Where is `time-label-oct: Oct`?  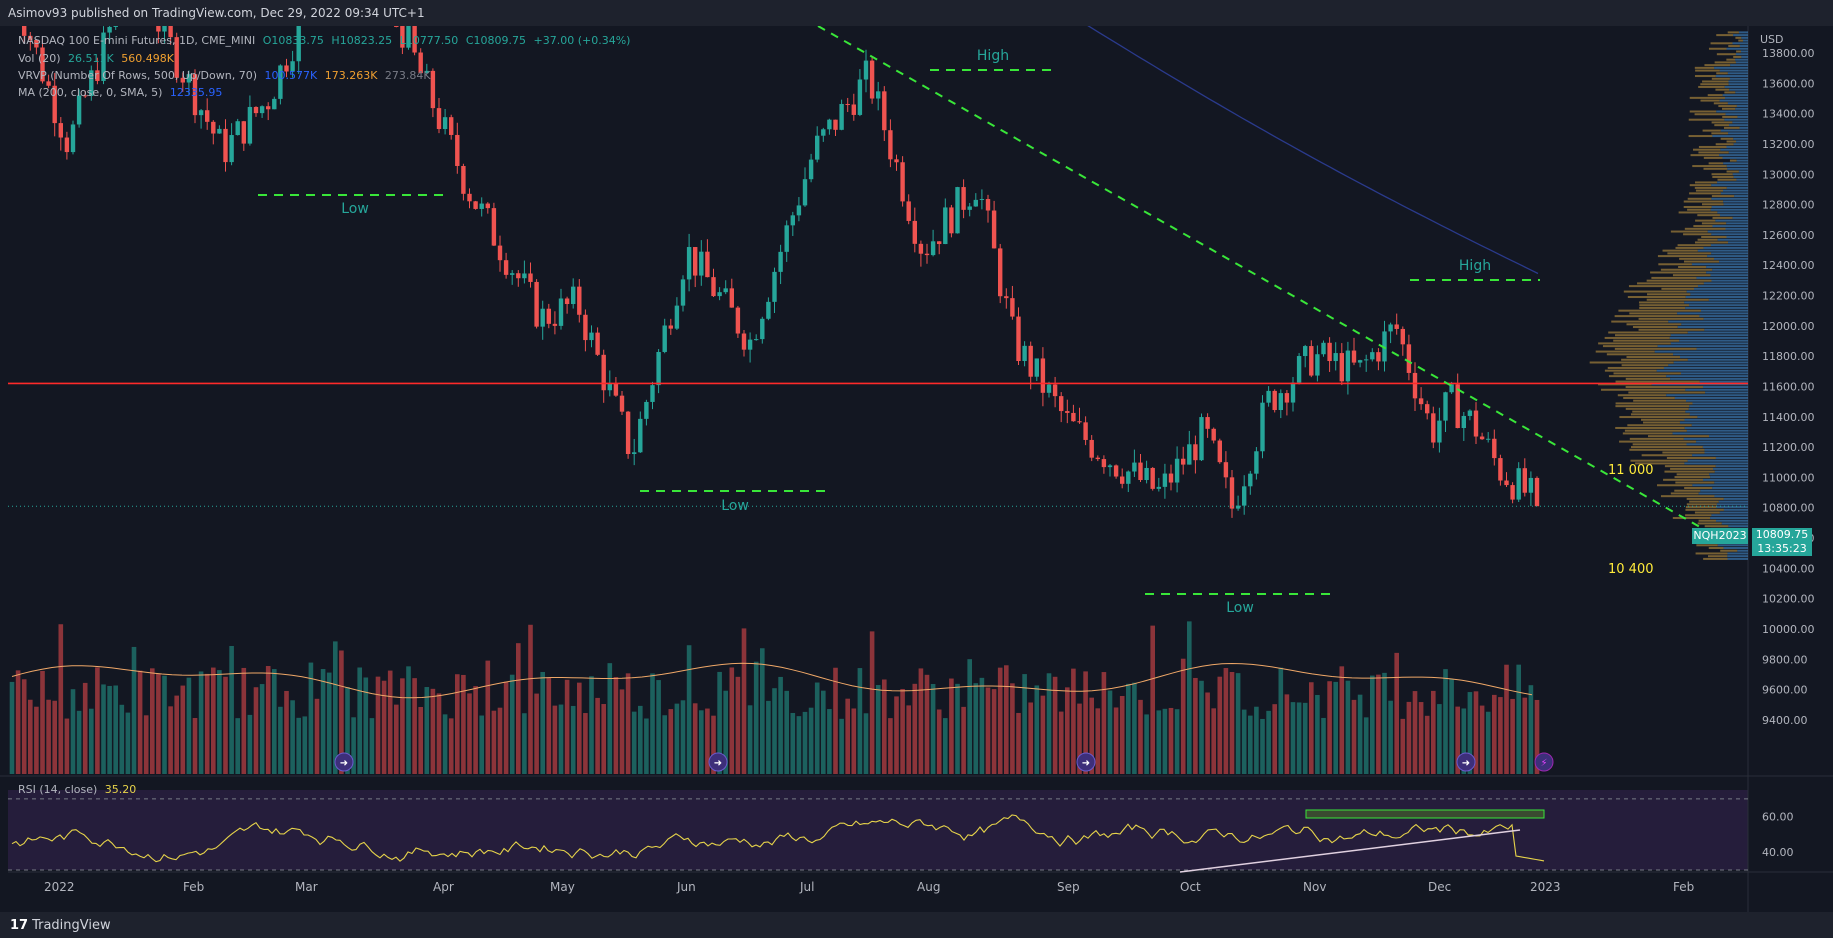 time-label-oct: Oct is located at coordinates (1190, 887).